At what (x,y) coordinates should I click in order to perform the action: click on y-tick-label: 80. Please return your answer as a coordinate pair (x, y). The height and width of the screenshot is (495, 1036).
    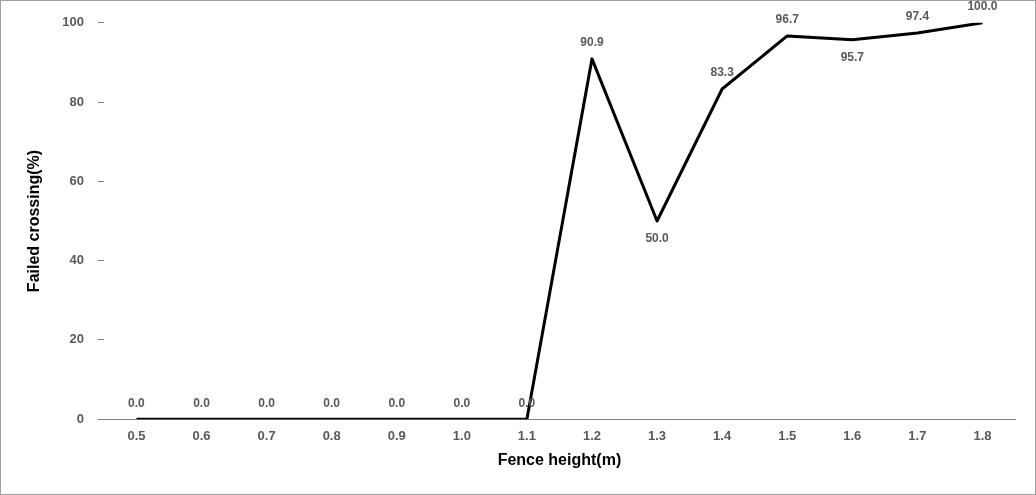
    Looking at the image, I should click on (76, 101).